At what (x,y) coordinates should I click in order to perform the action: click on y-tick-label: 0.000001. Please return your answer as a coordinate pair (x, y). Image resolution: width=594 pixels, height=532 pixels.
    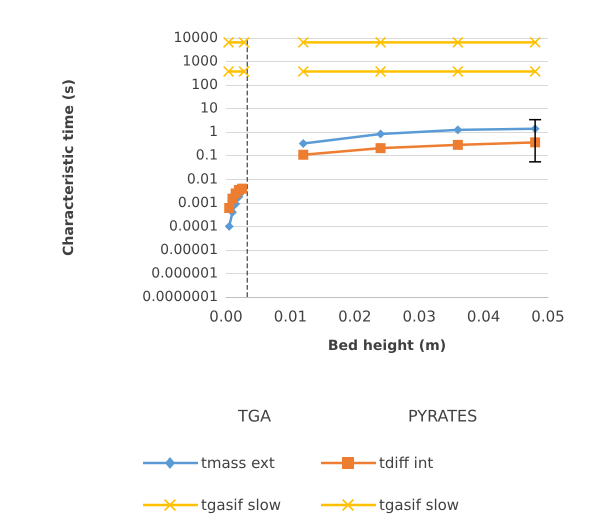
    Looking at the image, I should click on (184, 273).